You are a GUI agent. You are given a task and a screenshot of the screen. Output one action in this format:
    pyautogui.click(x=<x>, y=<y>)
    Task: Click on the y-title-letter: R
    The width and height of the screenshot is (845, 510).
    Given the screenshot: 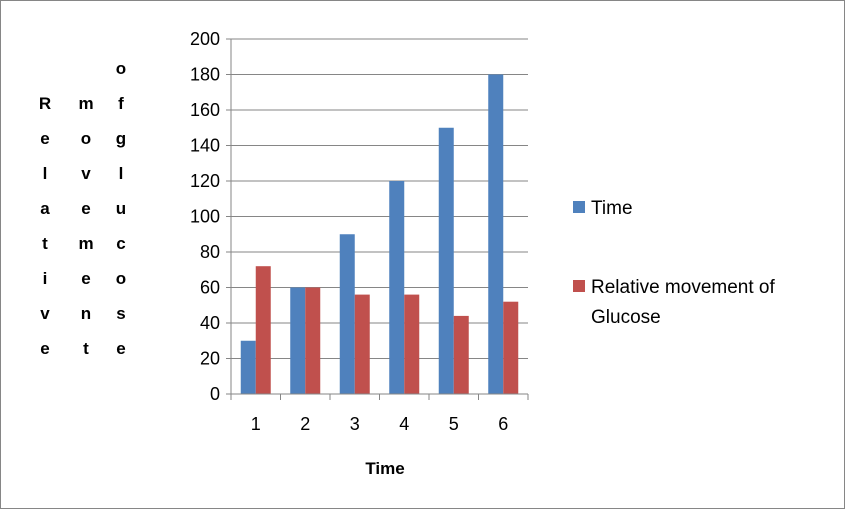 What is the action you would take?
    pyautogui.click(x=45, y=103)
    